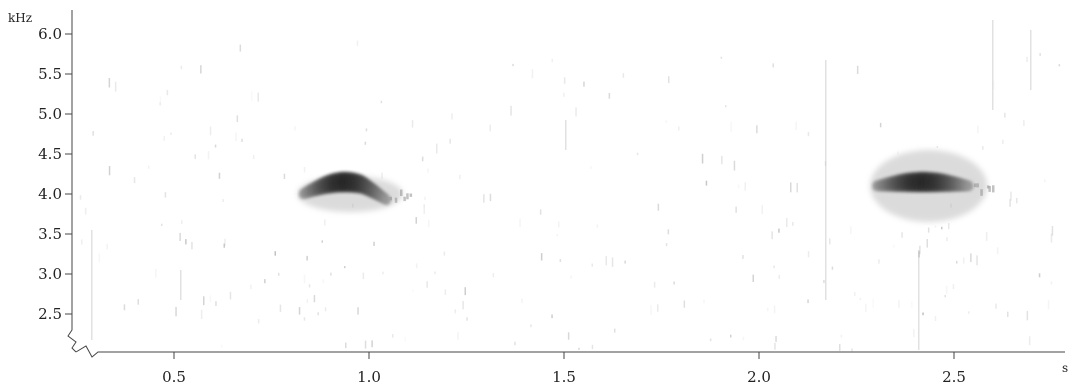 The image size is (1071, 391). Describe the element at coordinates (72, 181) in the screenshot. I see `y-axis-line` at that location.